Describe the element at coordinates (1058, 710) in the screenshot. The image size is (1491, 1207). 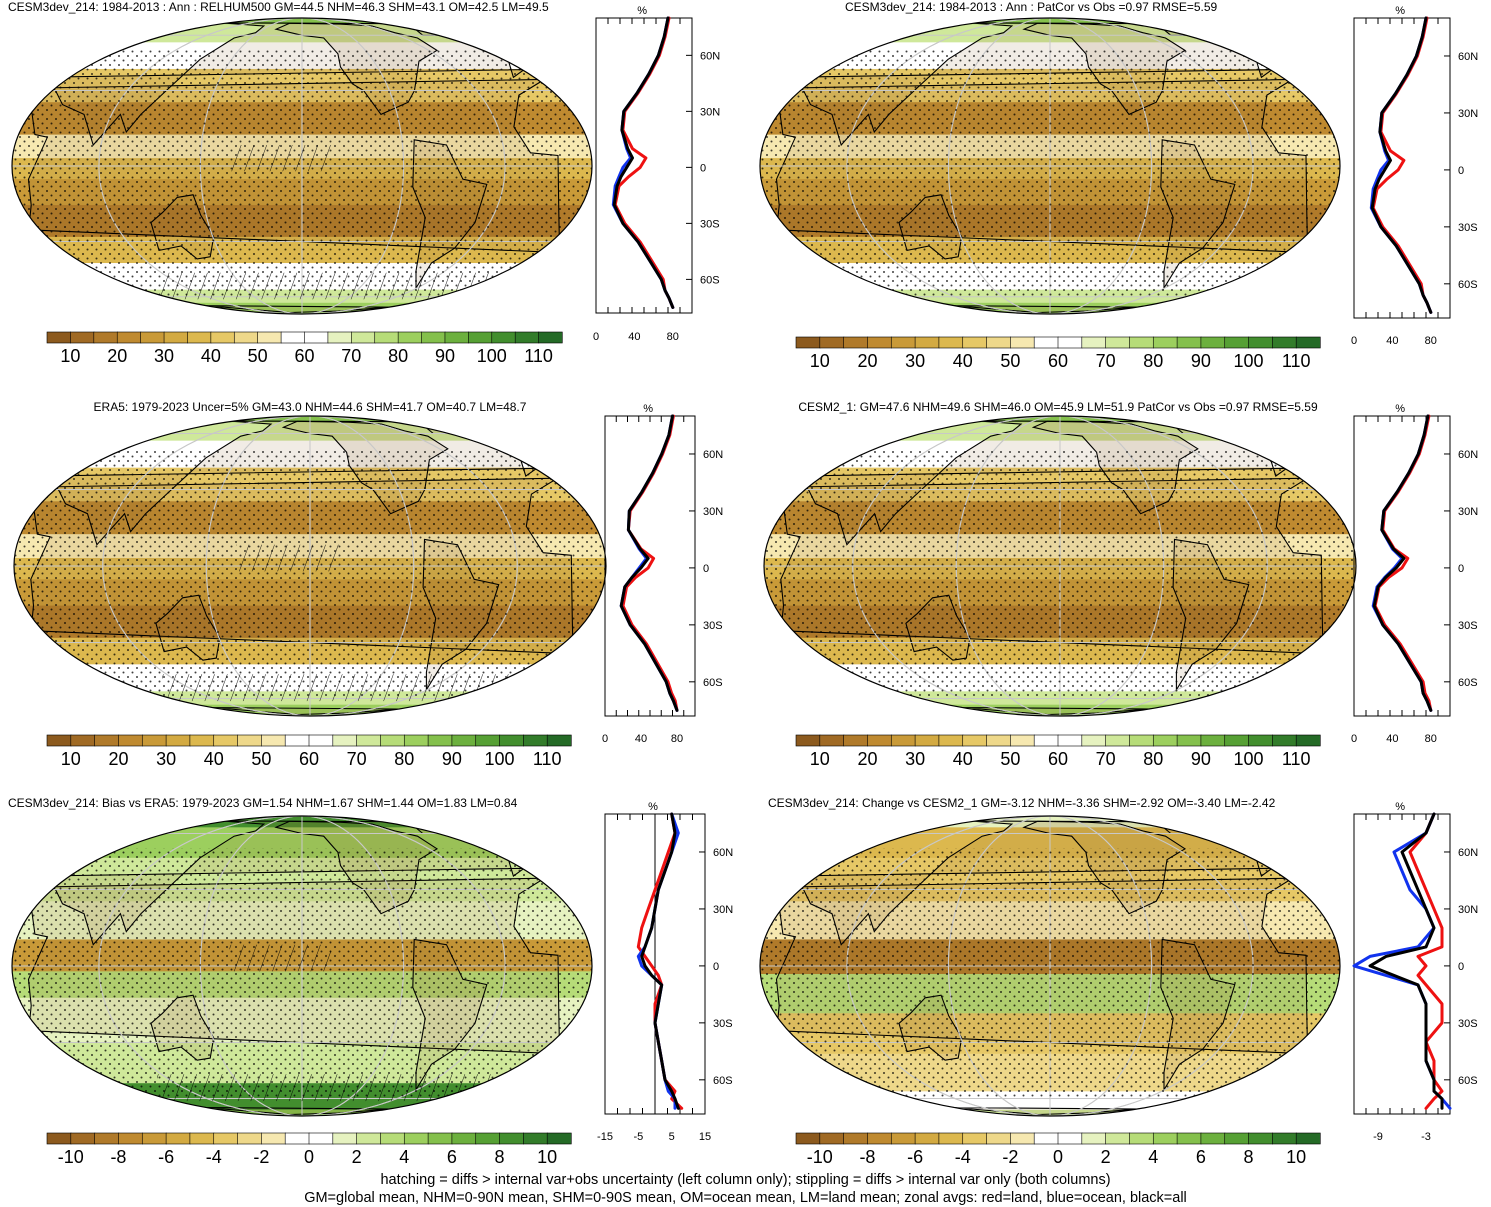
I see `coastline-antarctica` at that location.